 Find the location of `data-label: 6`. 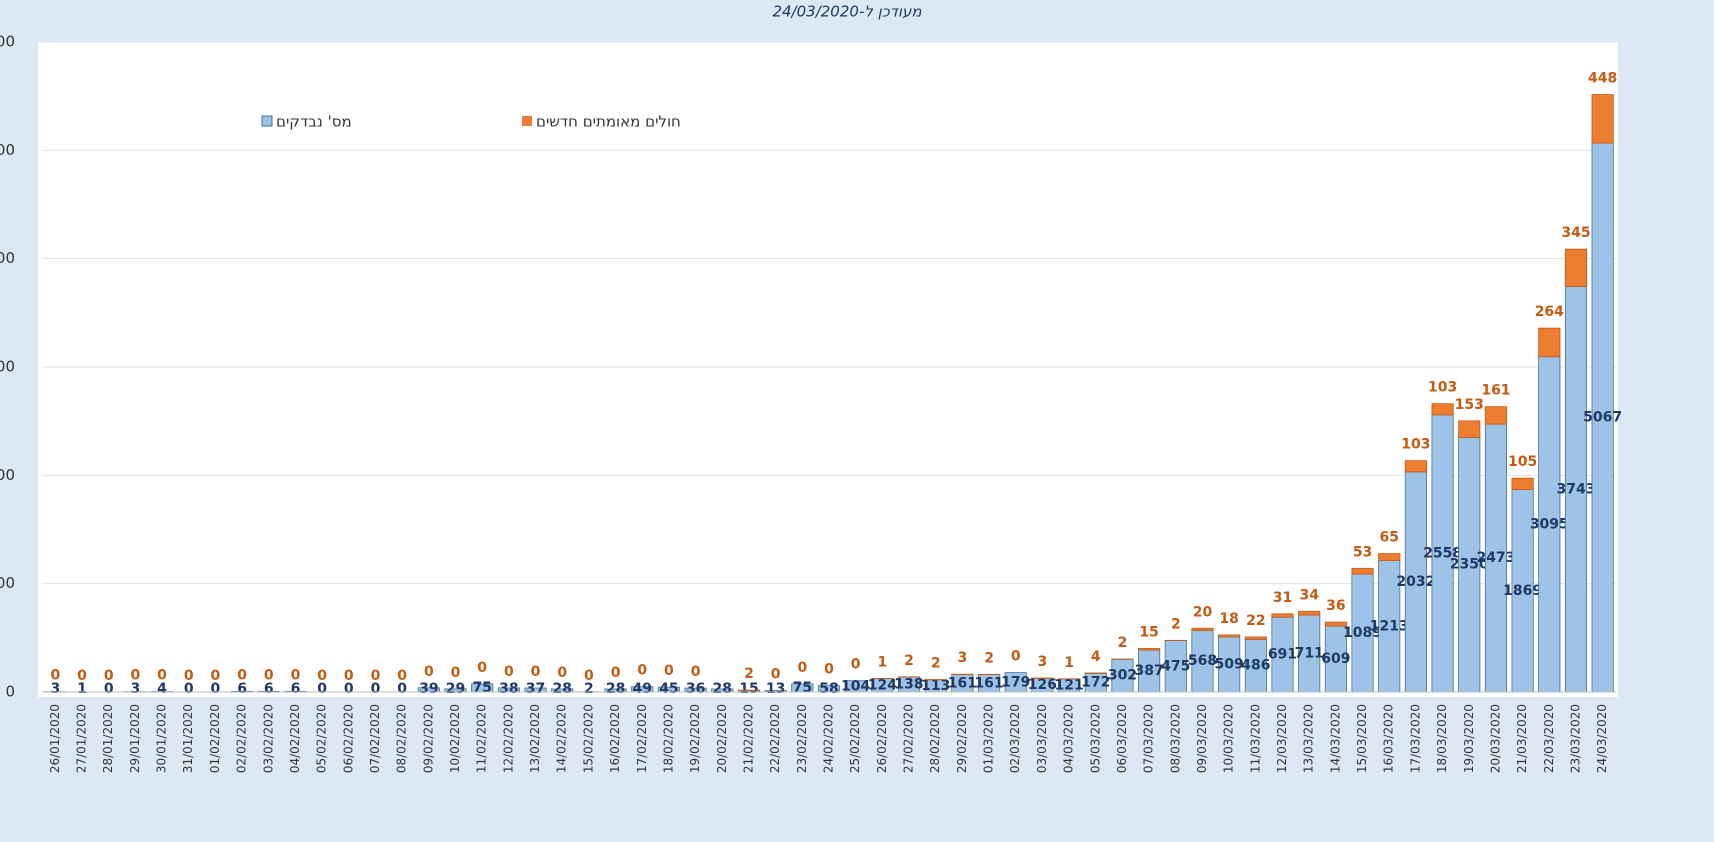

data-label: 6 is located at coordinates (242, 689).